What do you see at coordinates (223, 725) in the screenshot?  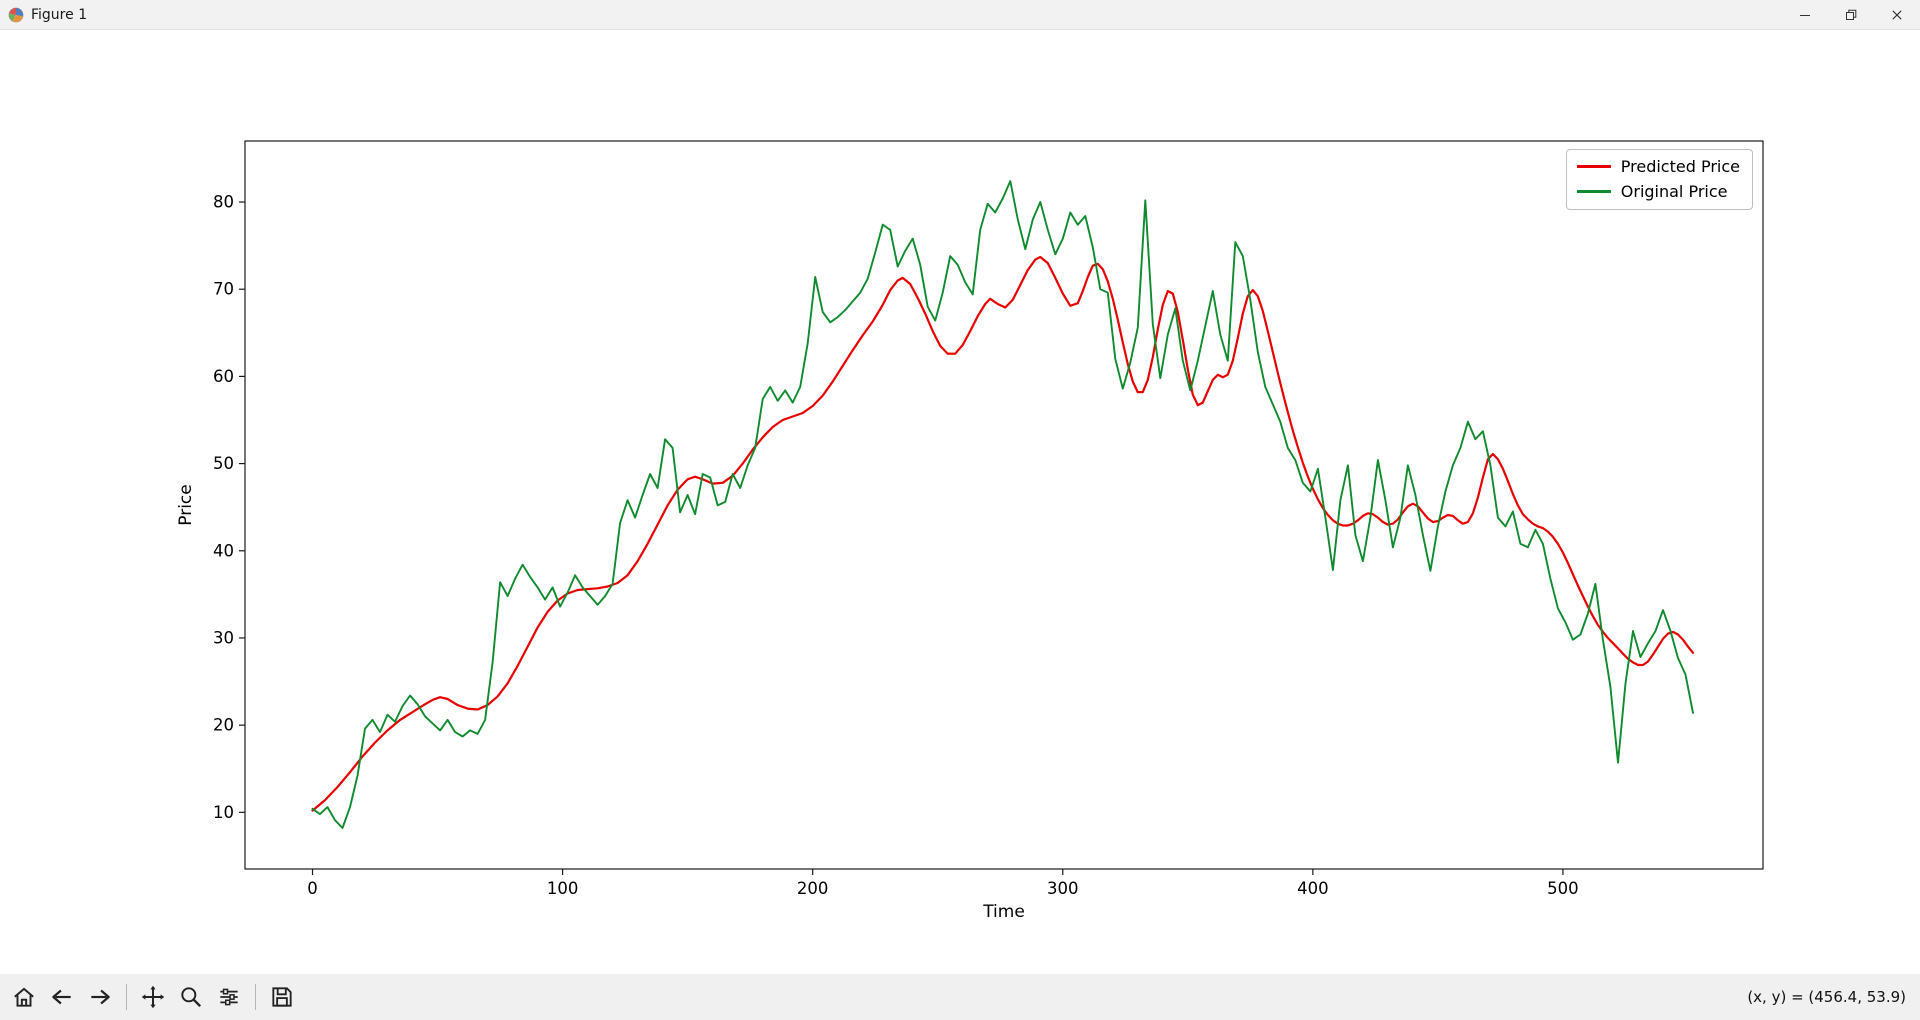 I see `y-tick-label: 20` at bounding box center [223, 725].